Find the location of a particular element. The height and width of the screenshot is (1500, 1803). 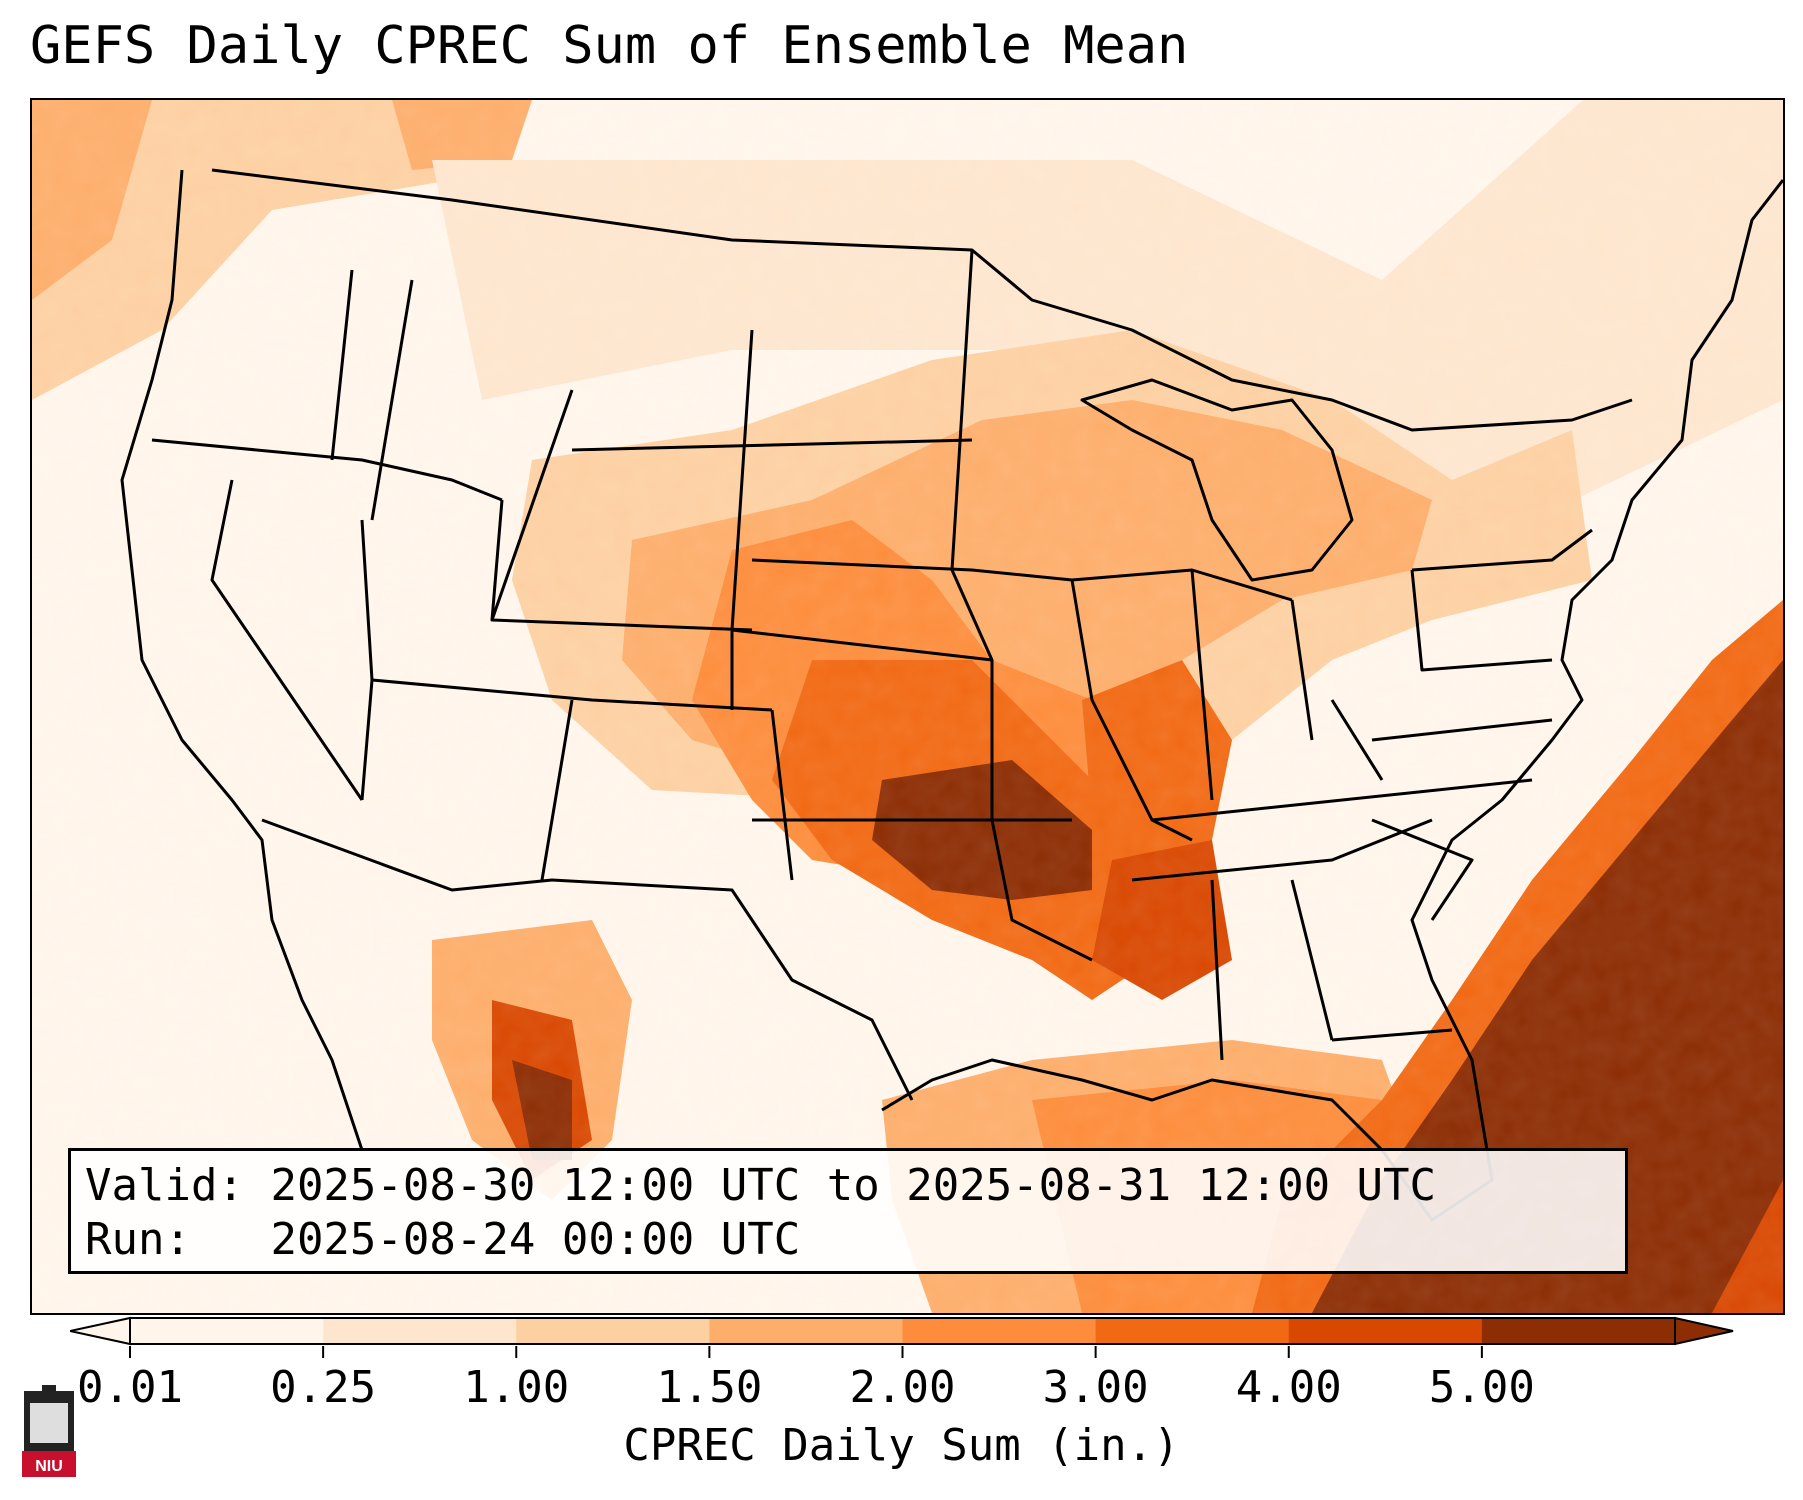

state-line-fl is located at coordinates (1392, 1035).